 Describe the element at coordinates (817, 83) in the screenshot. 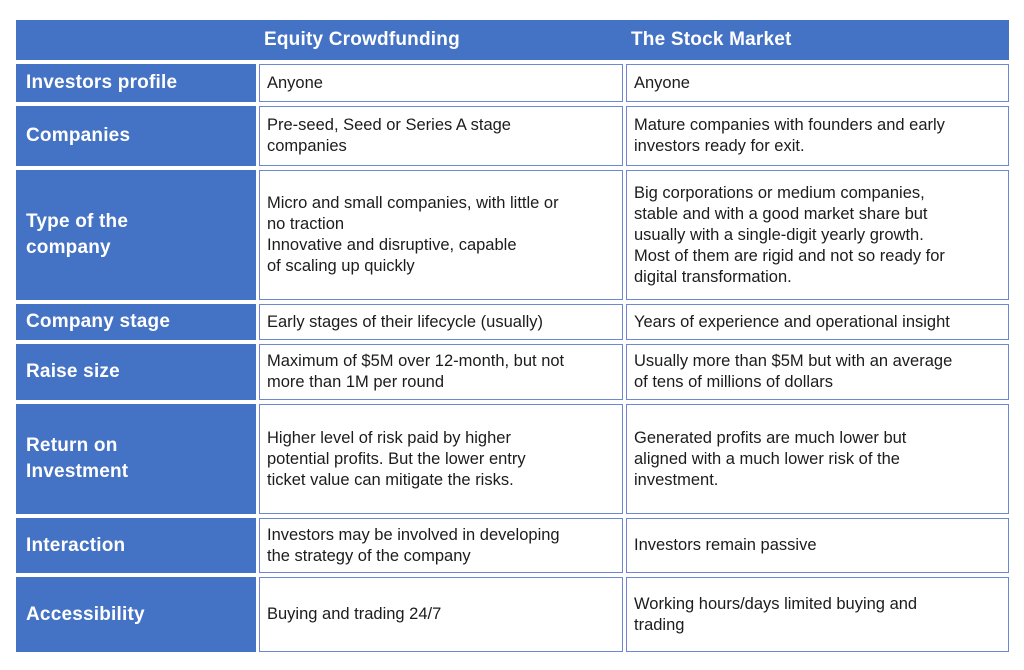

I see `cell-investors-profile-stock-market: Anyone` at that location.